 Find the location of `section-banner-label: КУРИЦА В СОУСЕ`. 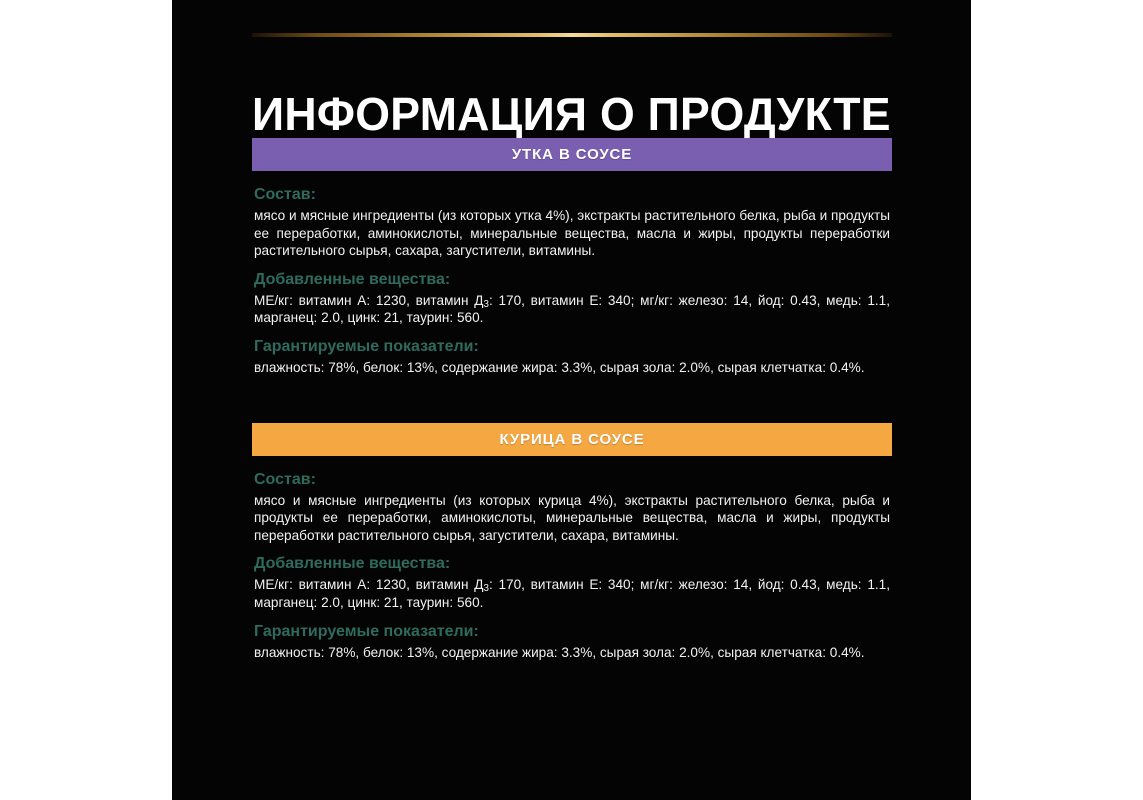

section-banner-label: КУРИЦА В СОУСЕ is located at coordinates (572, 439).